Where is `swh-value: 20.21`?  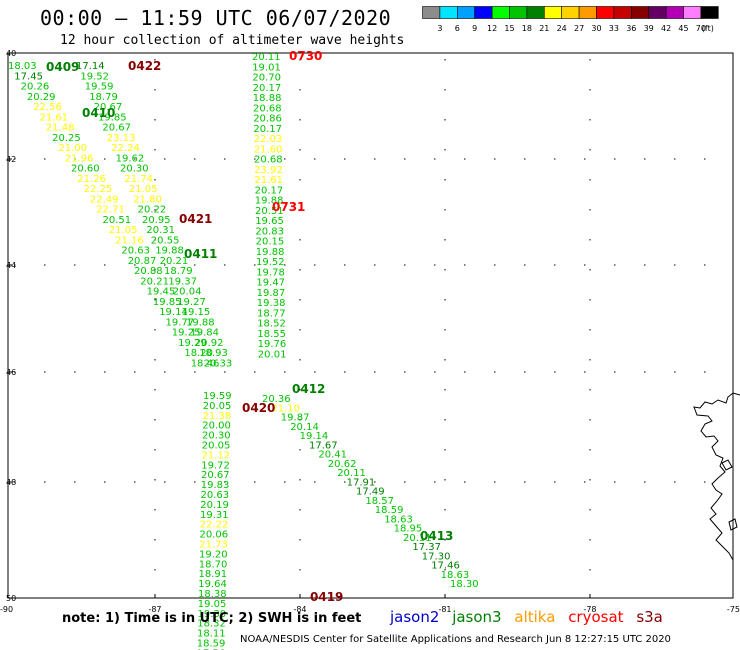
swh-value: 20.21 is located at coordinates (154, 281).